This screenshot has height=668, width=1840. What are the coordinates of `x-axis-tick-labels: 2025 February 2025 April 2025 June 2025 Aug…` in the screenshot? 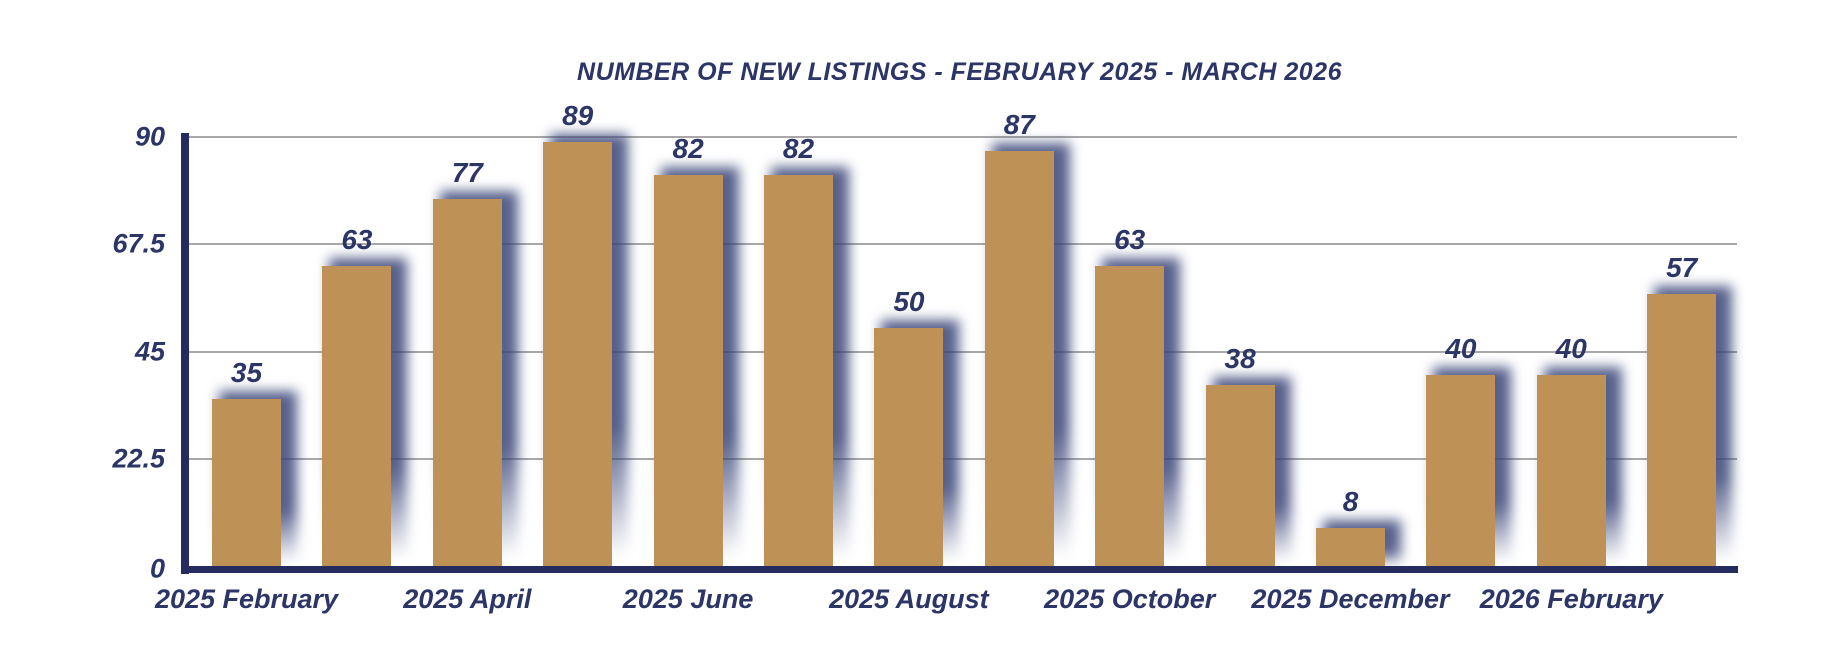 It's located at (946, 604).